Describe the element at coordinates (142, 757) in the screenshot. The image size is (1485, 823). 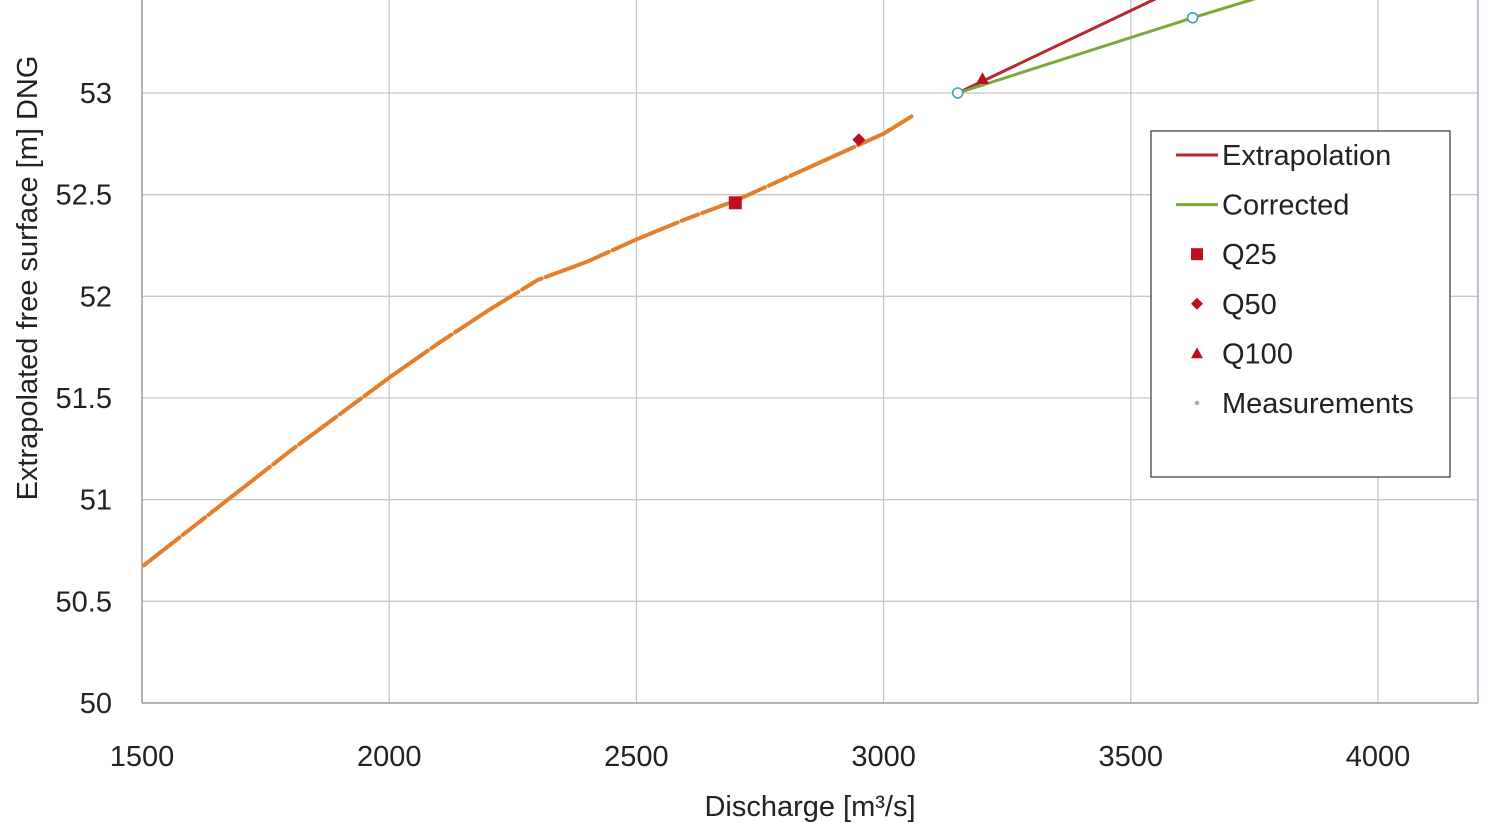
I see `x-tick-label: 1500` at that location.